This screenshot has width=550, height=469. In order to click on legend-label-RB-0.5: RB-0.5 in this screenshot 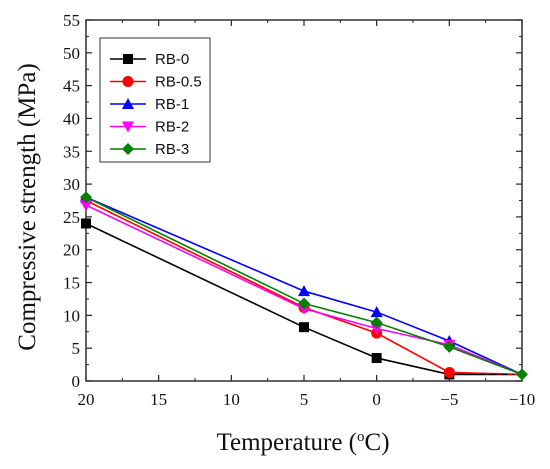, I will do `click(178, 82)`.